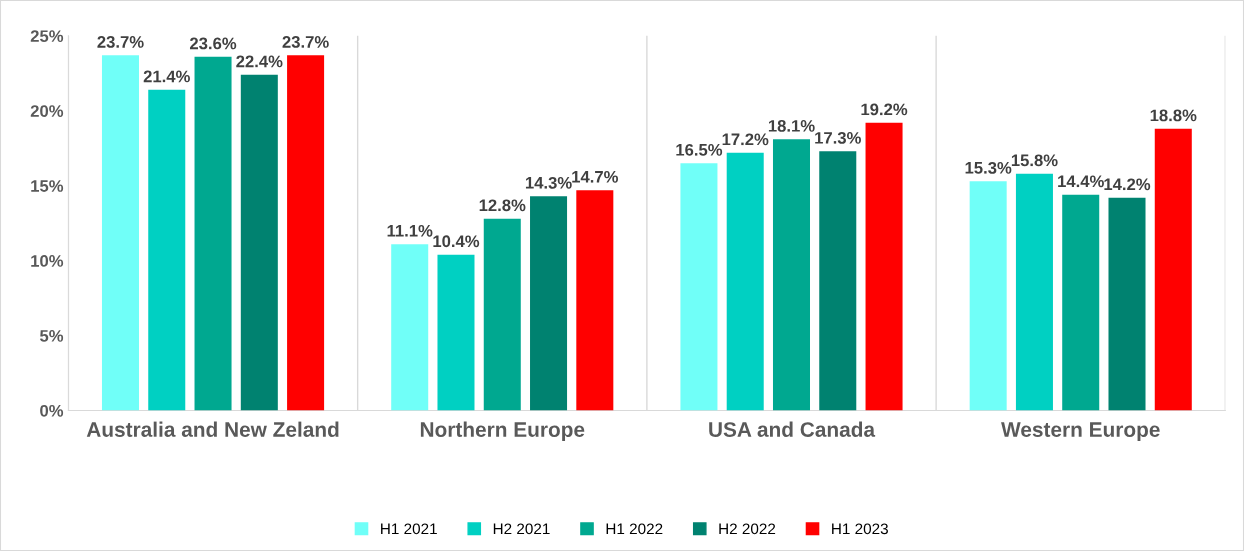 The height and width of the screenshot is (551, 1244). What do you see at coordinates (747, 529) in the screenshot?
I see `legend-label: H2 2022` at bounding box center [747, 529].